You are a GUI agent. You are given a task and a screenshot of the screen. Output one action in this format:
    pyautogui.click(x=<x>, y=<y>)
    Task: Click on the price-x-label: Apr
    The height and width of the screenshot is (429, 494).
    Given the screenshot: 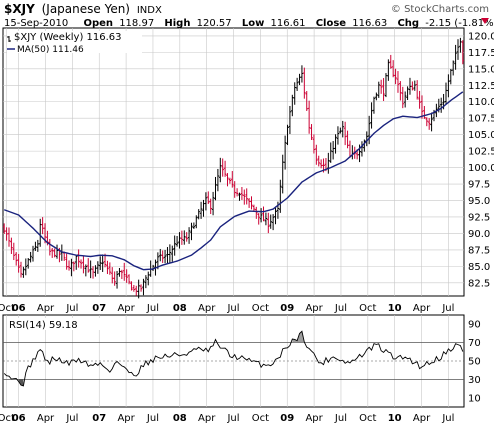 What is the action you would take?
    pyautogui.click(x=126, y=308)
    